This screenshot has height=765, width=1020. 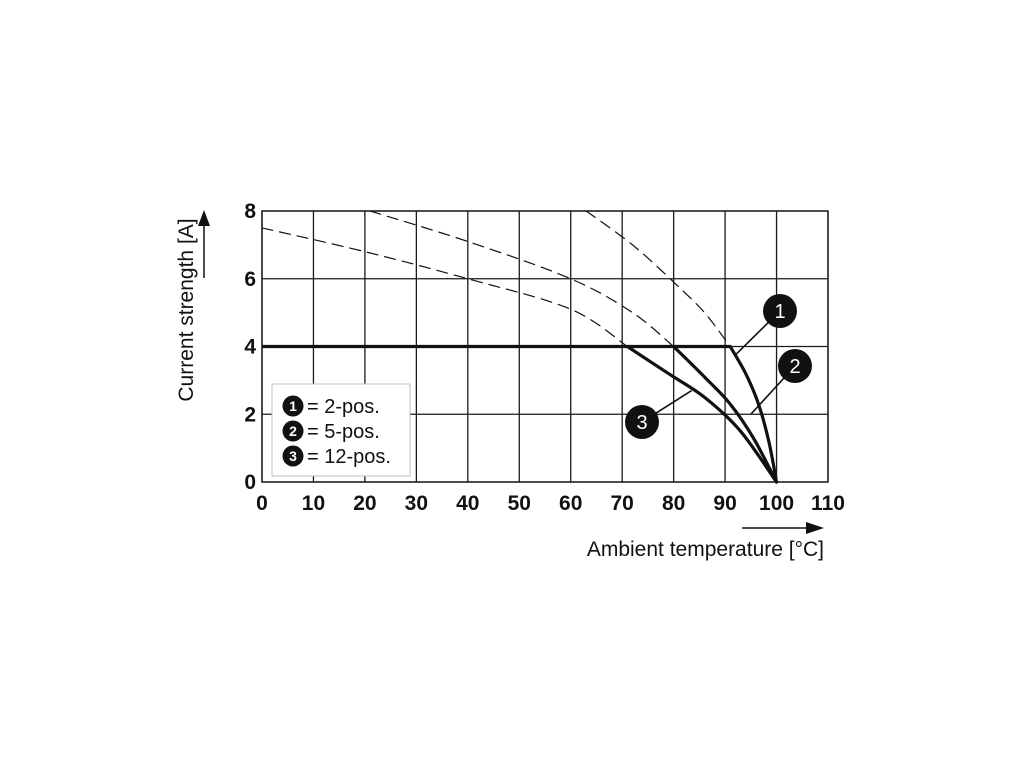 What do you see at coordinates (673, 503) in the screenshot?
I see `x-tick-label: 80` at bounding box center [673, 503].